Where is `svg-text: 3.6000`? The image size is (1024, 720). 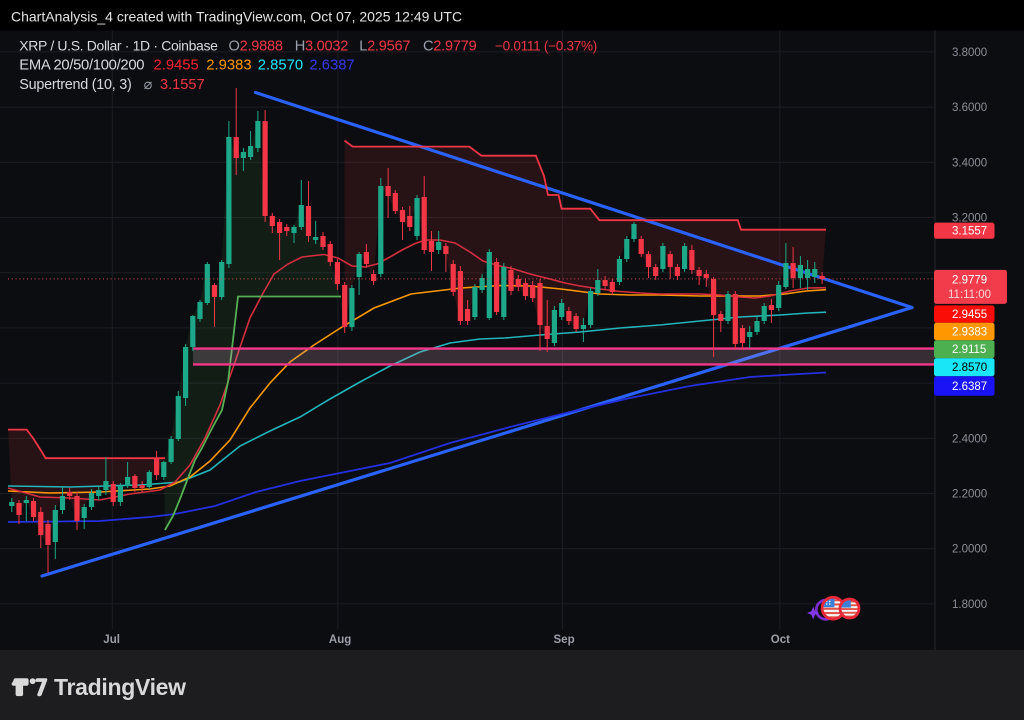
svg-text: 3.6000 is located at coordinates (969, 108).